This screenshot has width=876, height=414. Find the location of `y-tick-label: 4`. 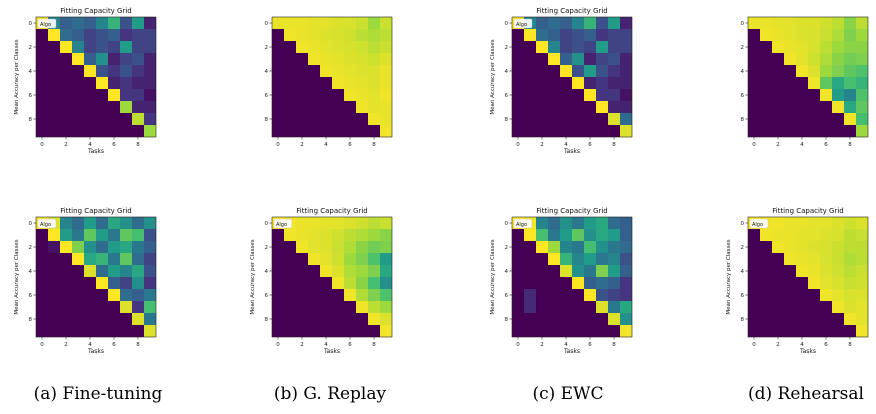

y-tick-label: 4 is located at coordinates (507, 272).